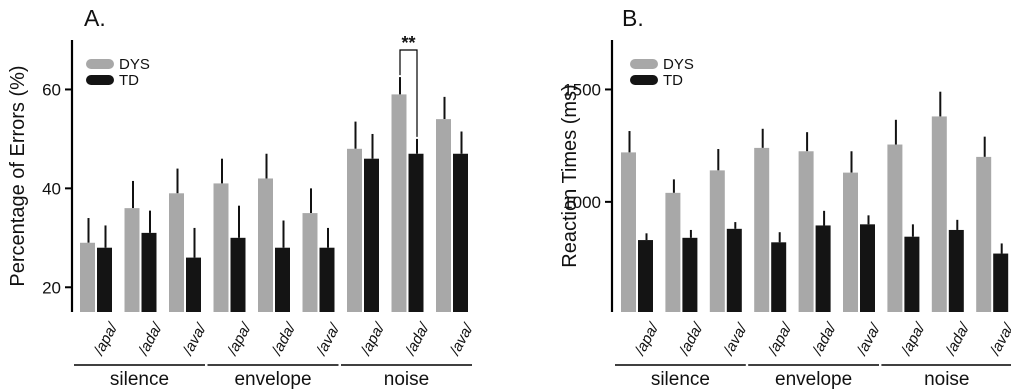 This screenshot has width=1011, height=389. What do you see at coordinates (51, 89) in the screenshot?
I see `y-tick-label: 60` at bounding box center [51, 89].